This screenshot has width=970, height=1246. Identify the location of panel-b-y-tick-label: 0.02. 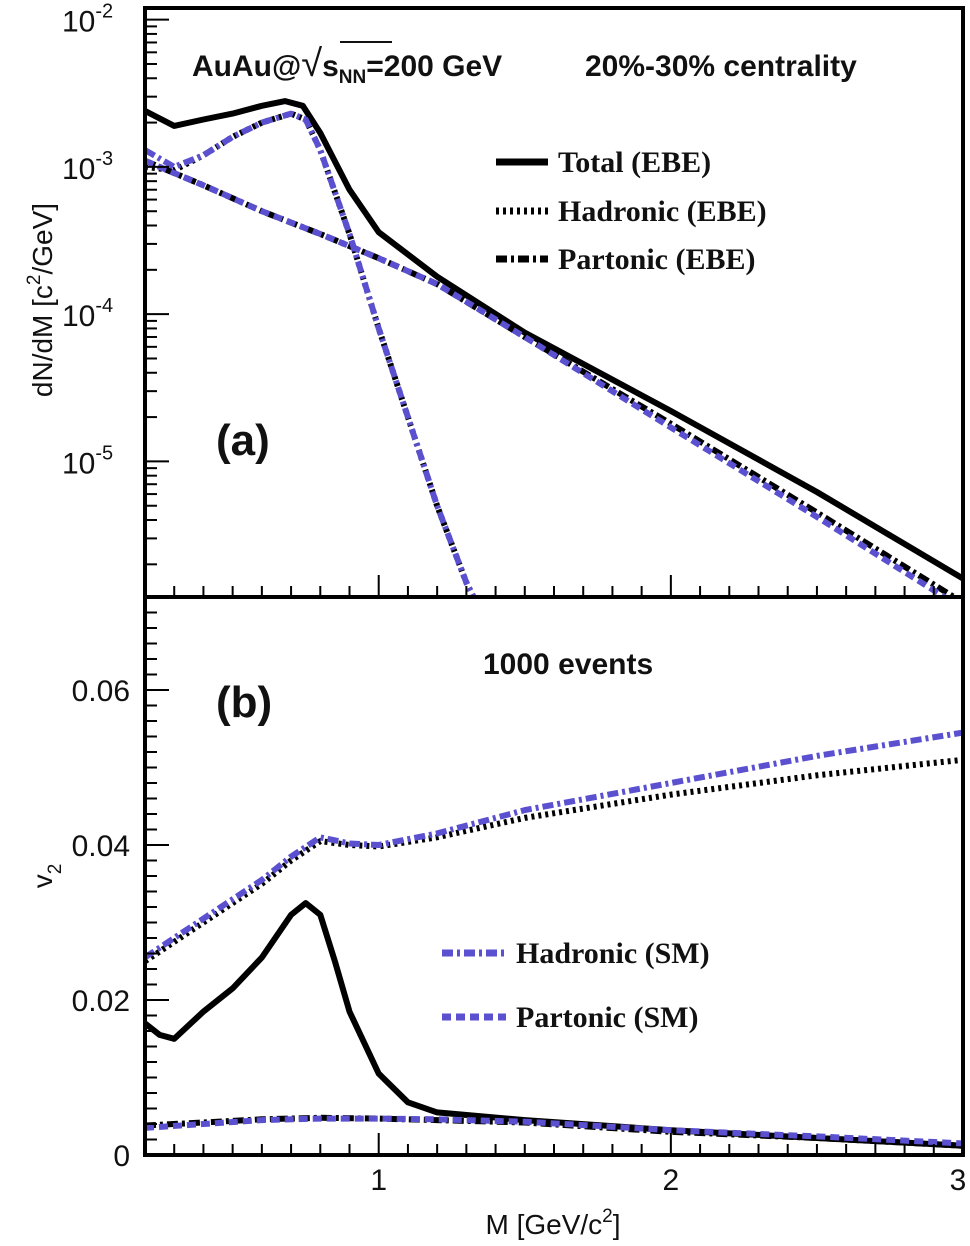
(101, 1001).